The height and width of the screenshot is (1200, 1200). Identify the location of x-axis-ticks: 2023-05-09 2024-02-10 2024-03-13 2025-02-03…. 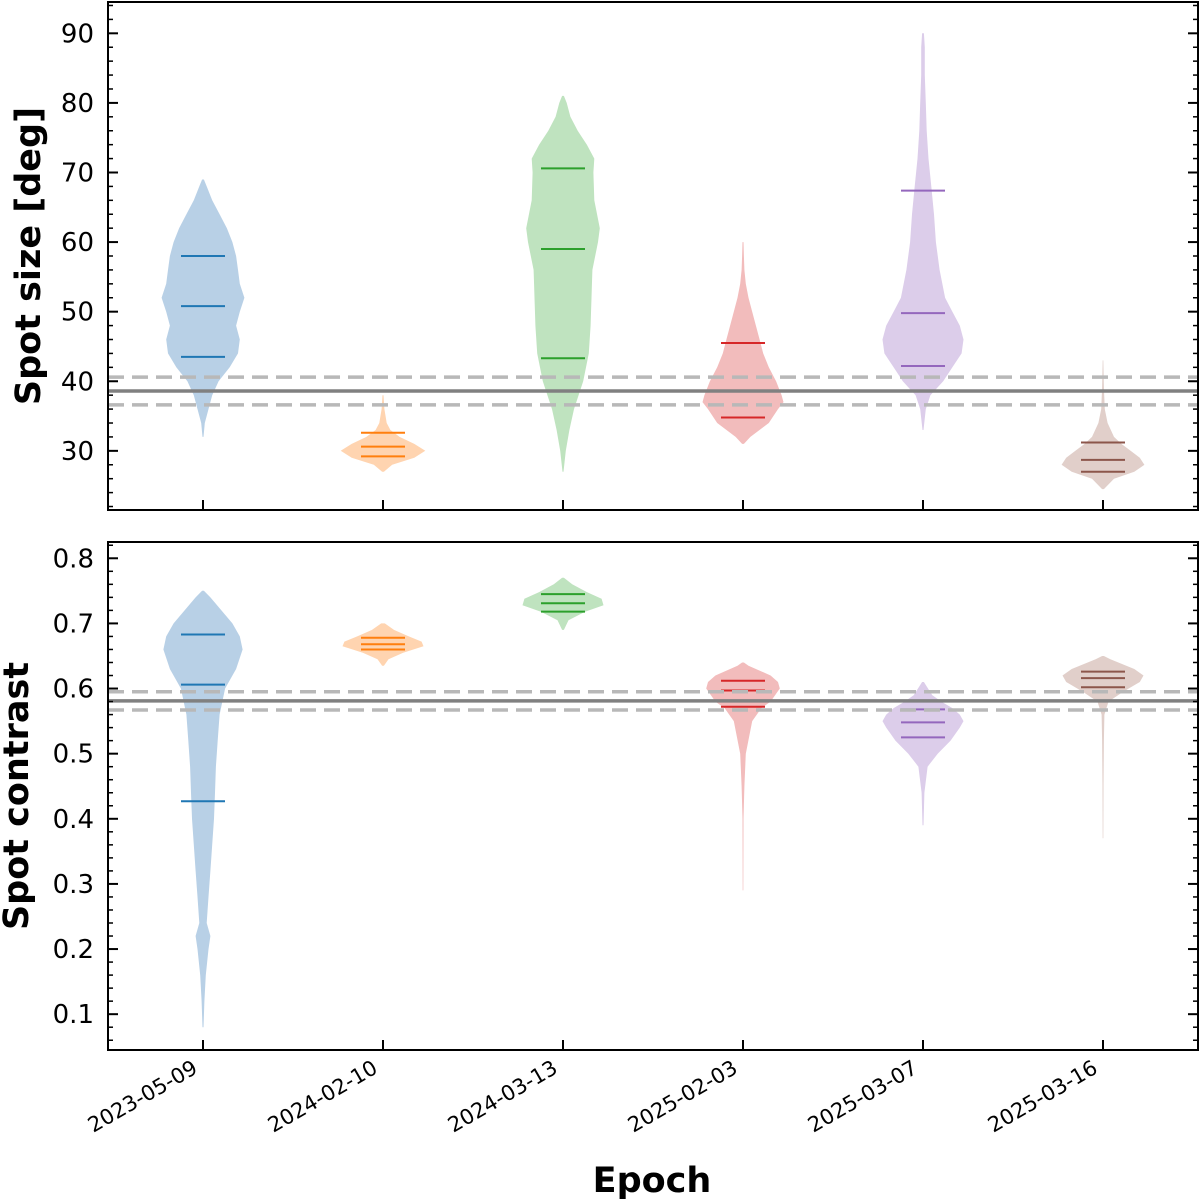
(593, 1097).